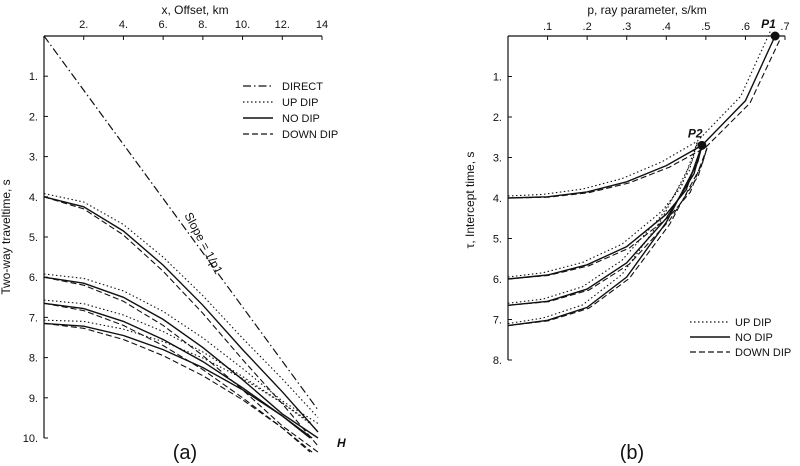 The width and height of the screenshot is (800, 466). I want to click on legend-downdip-label: DOWN DIP, so click(310, 135).